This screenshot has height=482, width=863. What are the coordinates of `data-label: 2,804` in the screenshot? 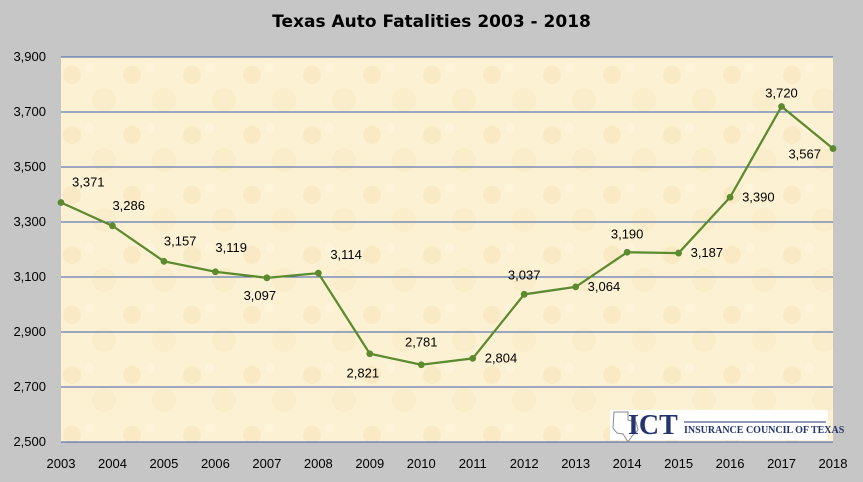 It's located at (501, 357).